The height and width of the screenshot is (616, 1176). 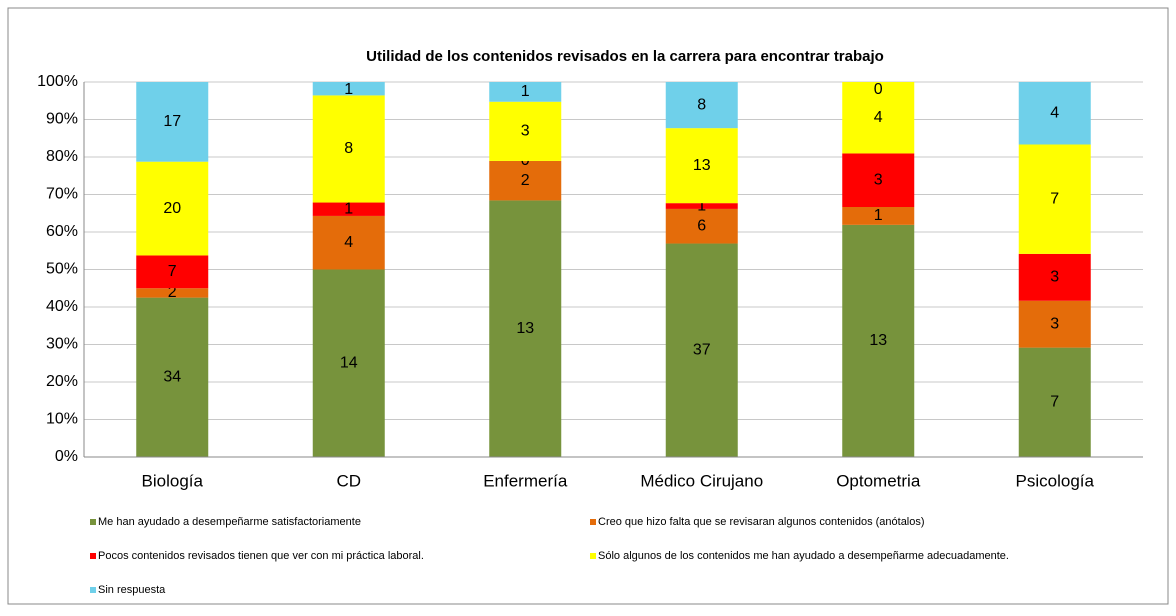 What do you see at coordinates (57, 81) in the screenshot?
I see `y-tick-label: 100%` at bounding box center [57, 81].